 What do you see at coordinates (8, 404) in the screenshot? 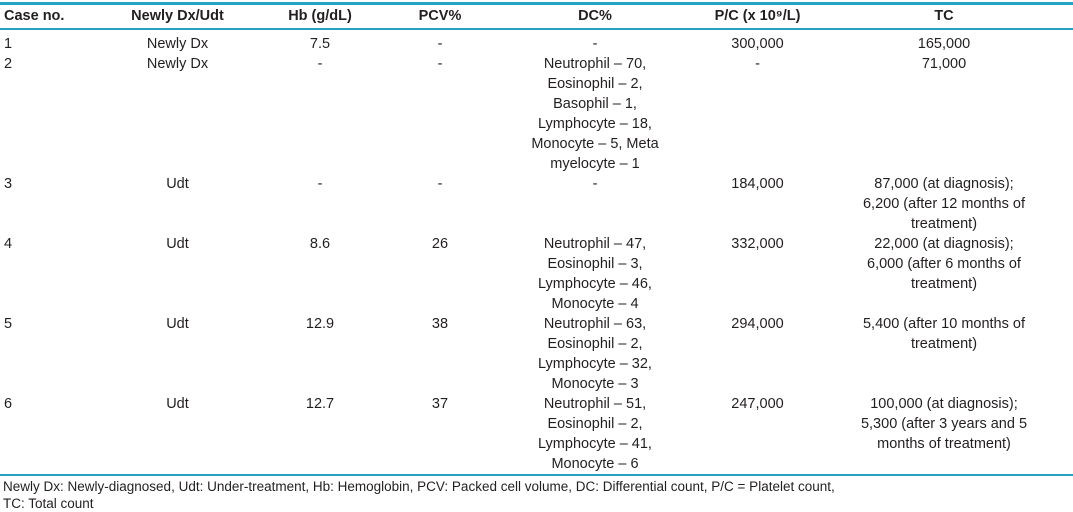
I see `cell-case-no: 6` at bounding box center [8, 404].